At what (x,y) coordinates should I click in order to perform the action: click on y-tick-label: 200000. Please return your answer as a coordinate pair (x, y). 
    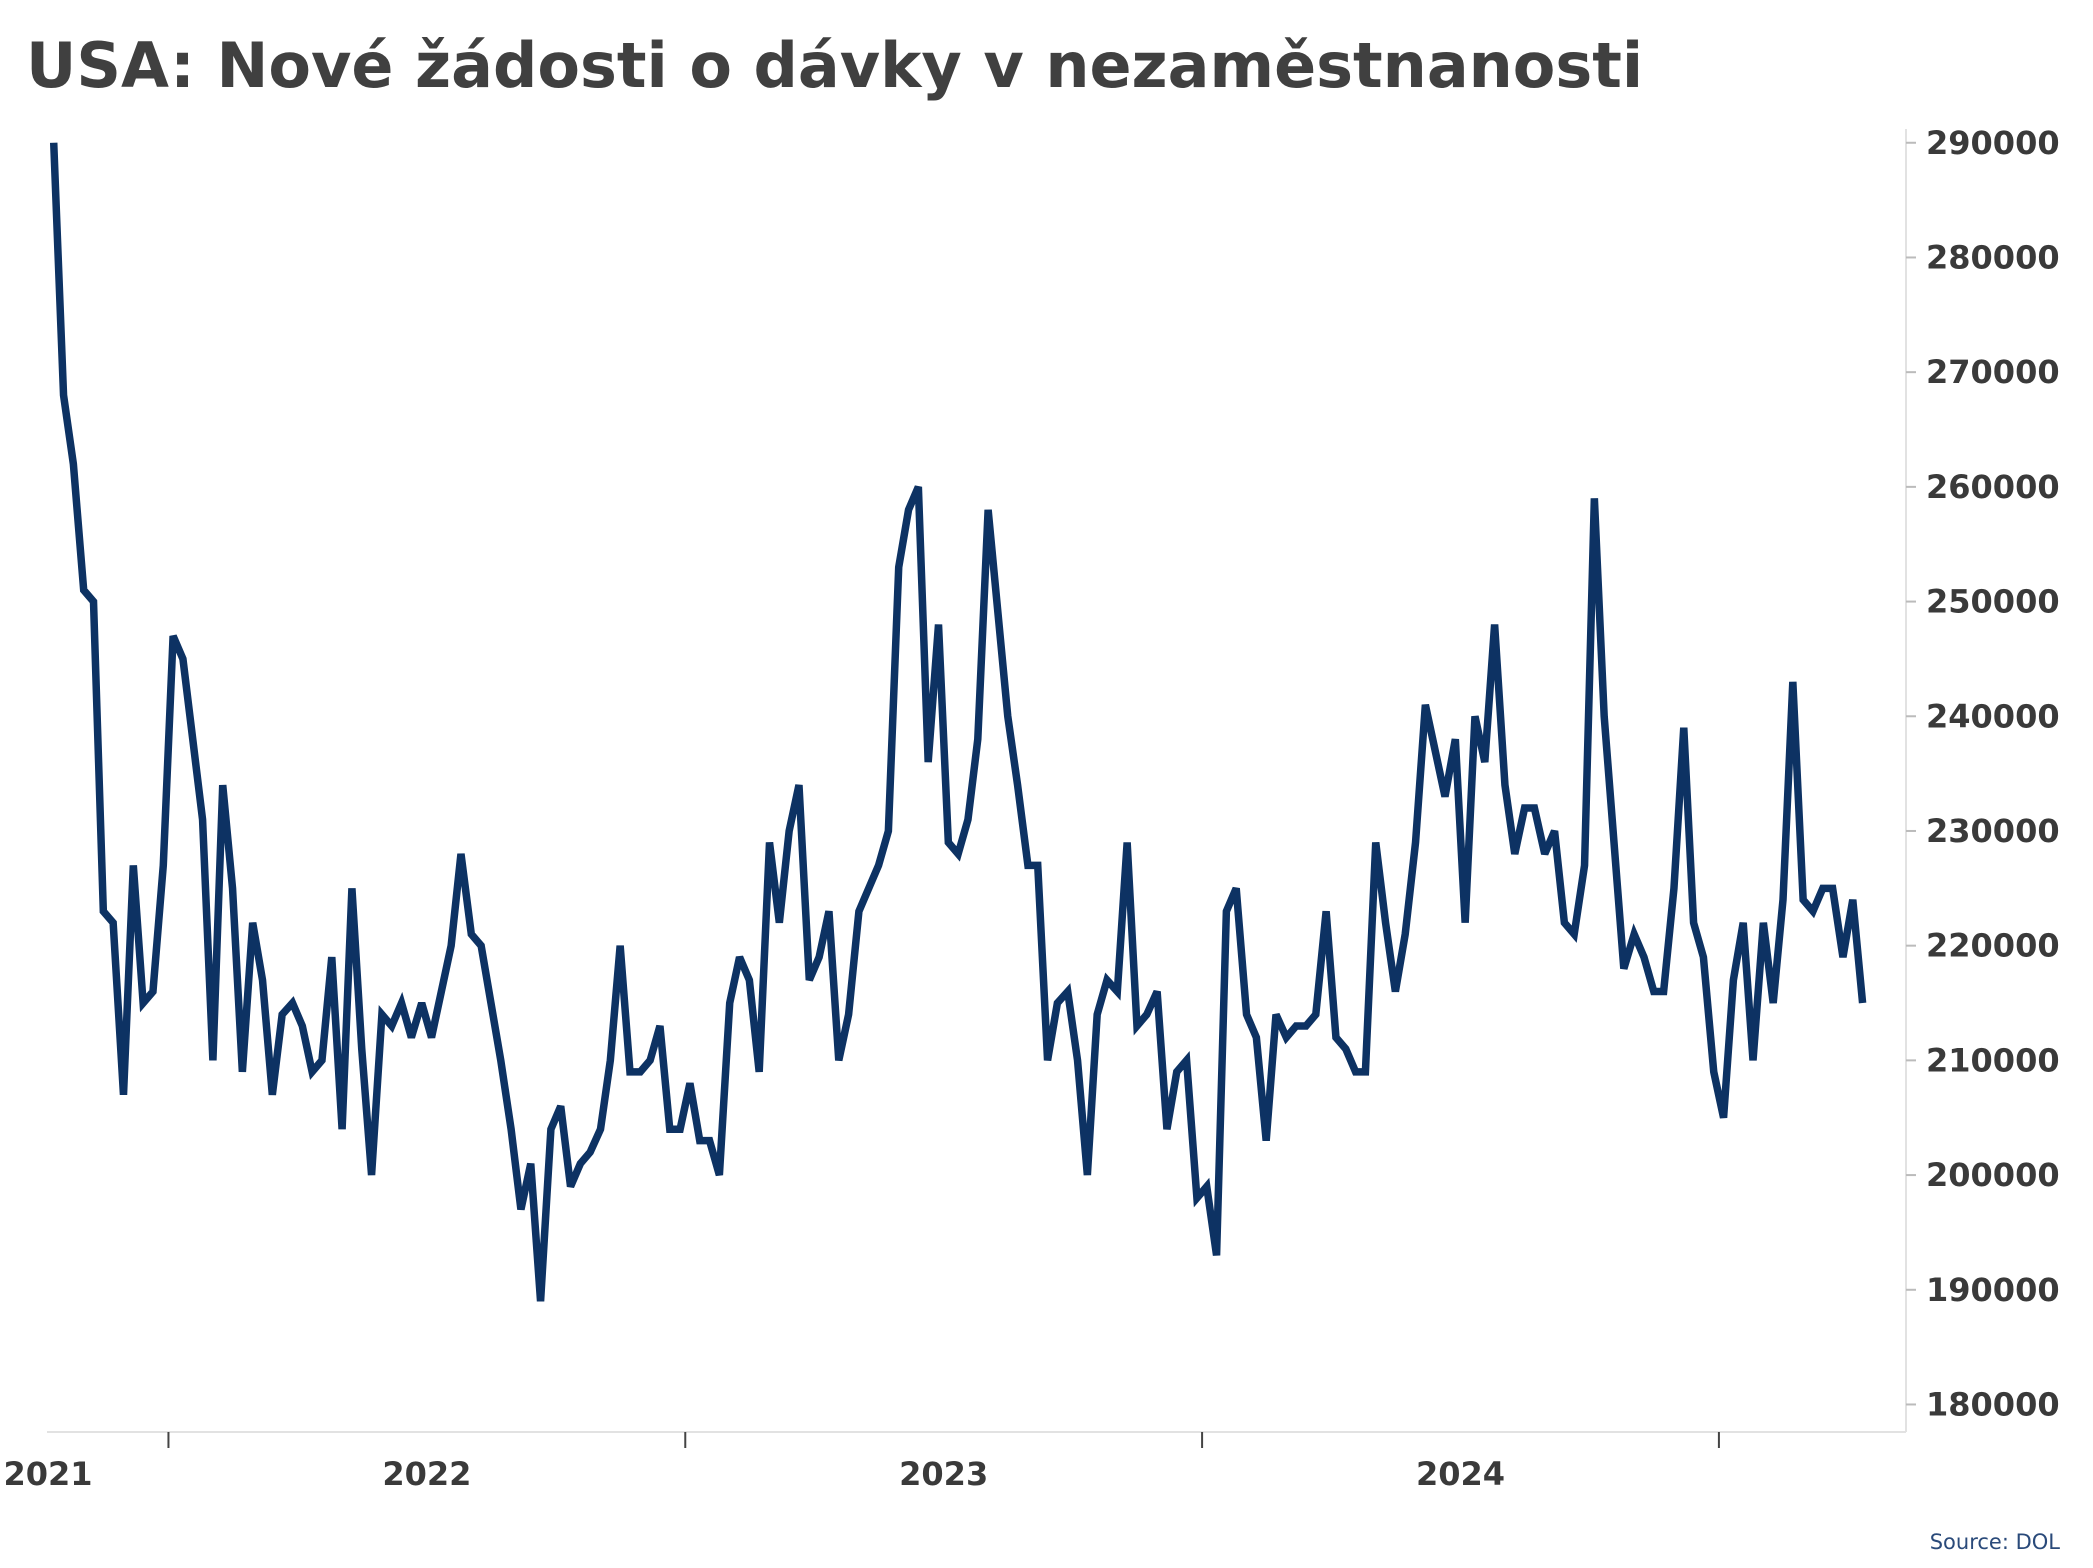
    Looking at the image, I should click on (1993, 1175).